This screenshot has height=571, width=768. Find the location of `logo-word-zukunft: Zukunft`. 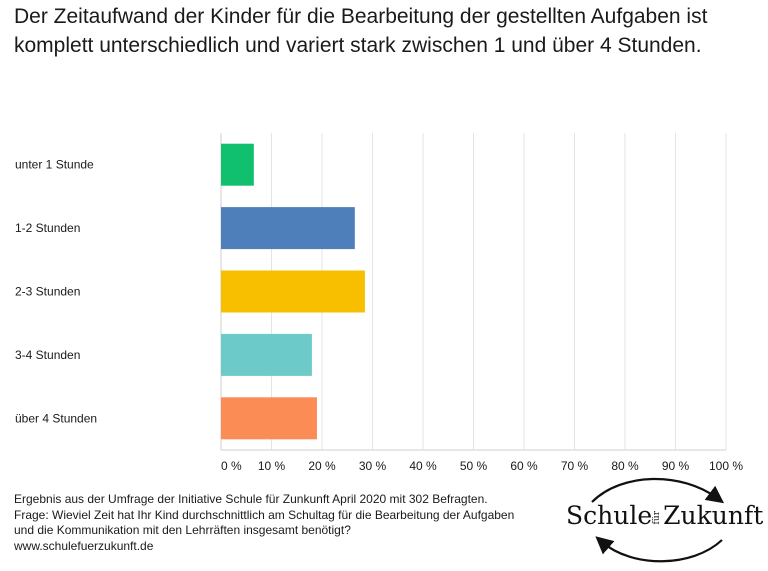

logo-word-zukunft: Zukunft is located at coordinates (713, 515).